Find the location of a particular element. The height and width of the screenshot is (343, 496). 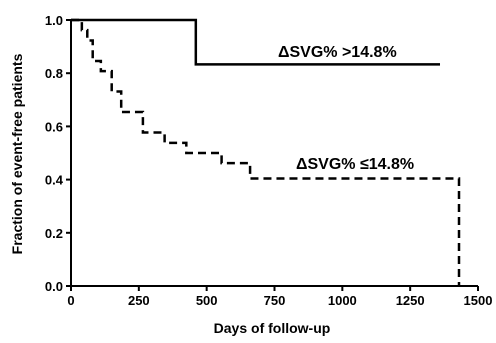

y-tick-label: 0.0 is located at coordinates (54, 286).